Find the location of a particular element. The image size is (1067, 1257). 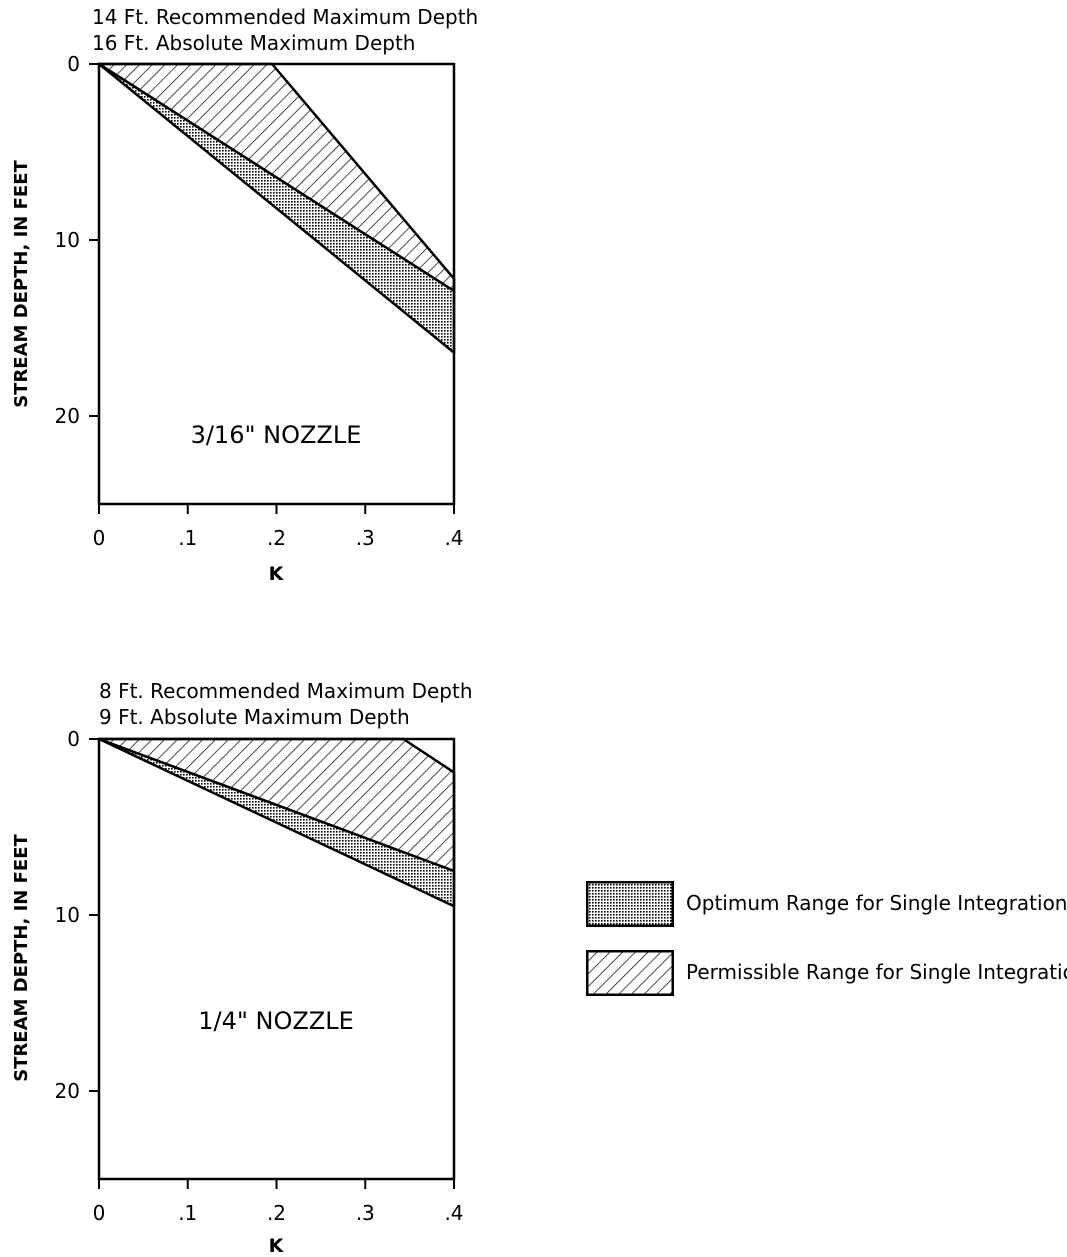

optimum-swatch is located at coordinates (630, 904).